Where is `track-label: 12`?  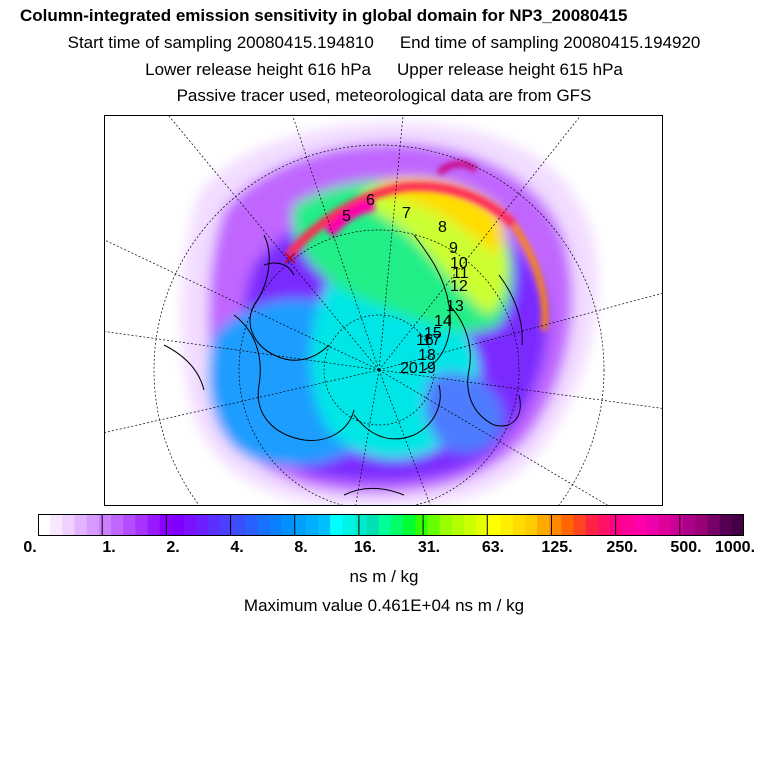 track-label: 12 is located at coordinates (459, 286).